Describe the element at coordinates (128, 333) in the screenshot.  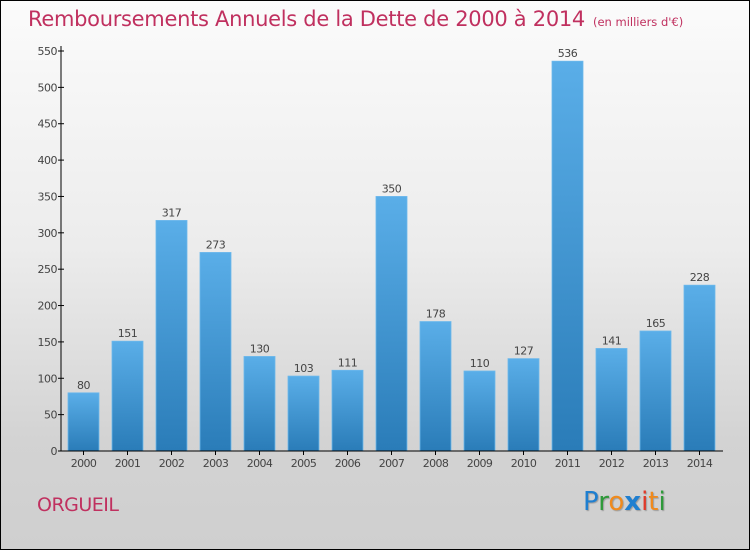
I see `bar-value-label: 151` at that location.